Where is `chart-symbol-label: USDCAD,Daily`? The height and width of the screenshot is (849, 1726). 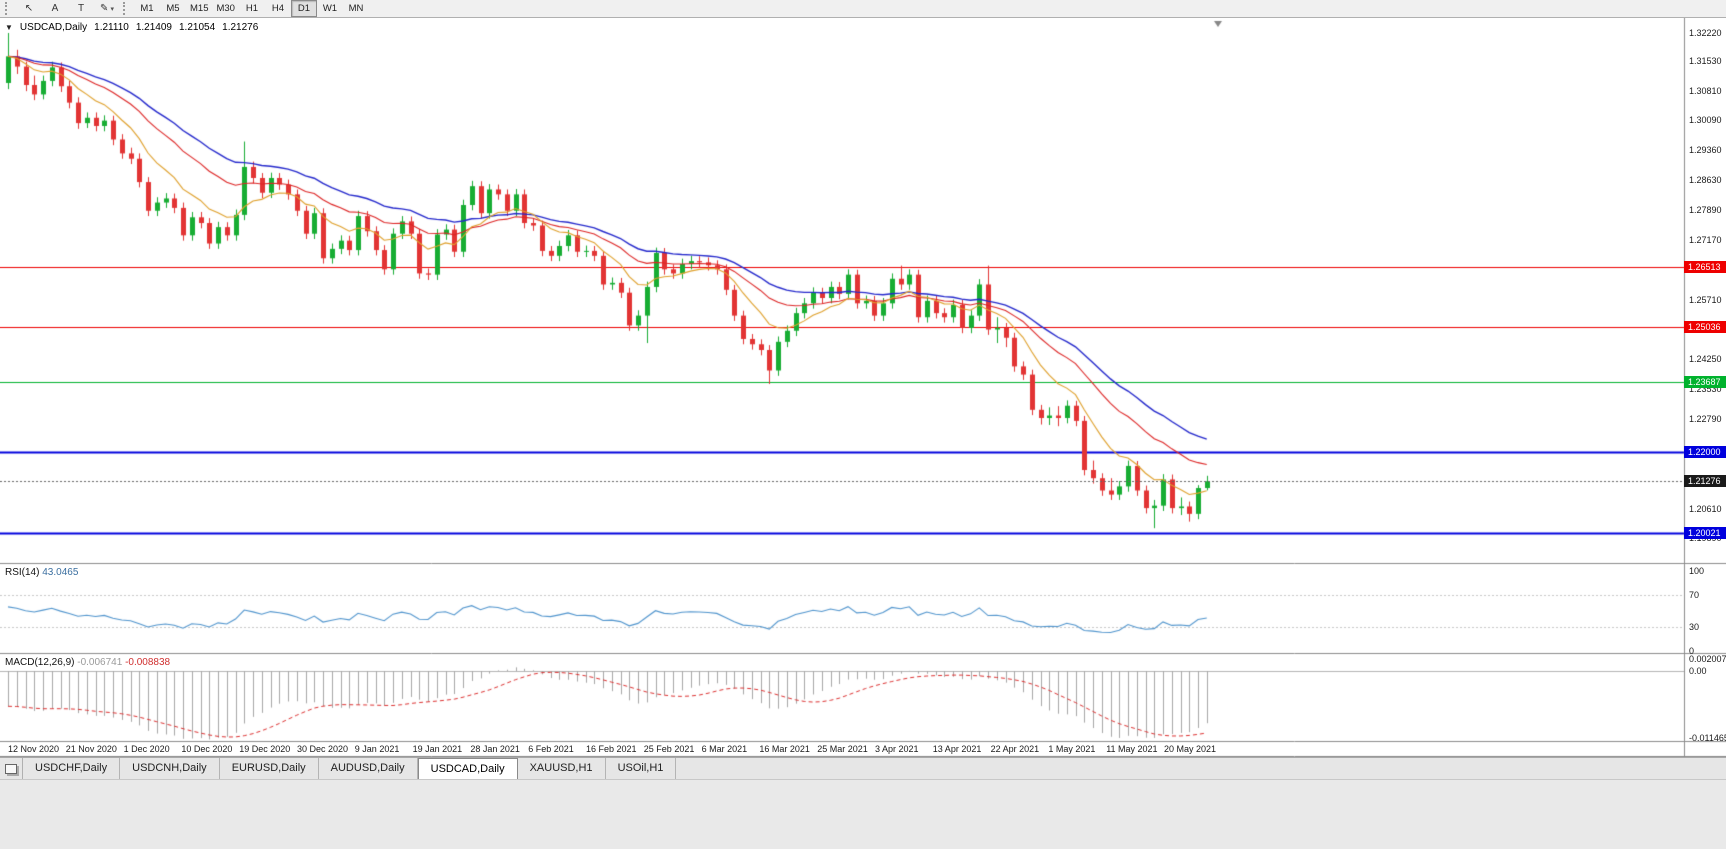
chart-symbol-label: USDCAD,Daily is located at coordinates (53, 27).